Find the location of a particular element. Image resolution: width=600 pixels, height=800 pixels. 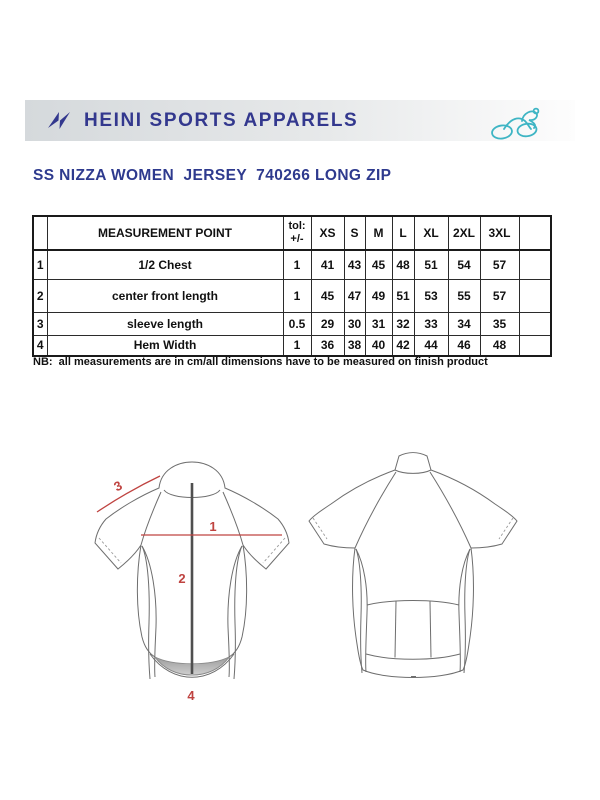

value-s: 38 is located at coordinates (354, 345).